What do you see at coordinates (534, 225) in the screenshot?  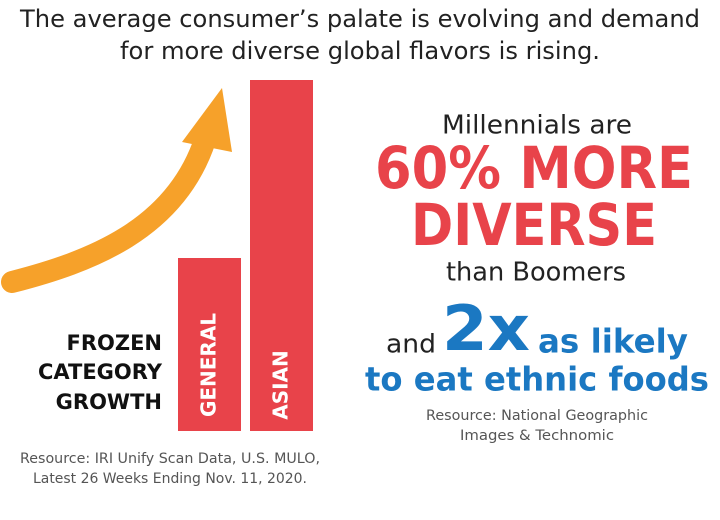 I see `headline: DIVERSE` at bounding box center [534, 225].